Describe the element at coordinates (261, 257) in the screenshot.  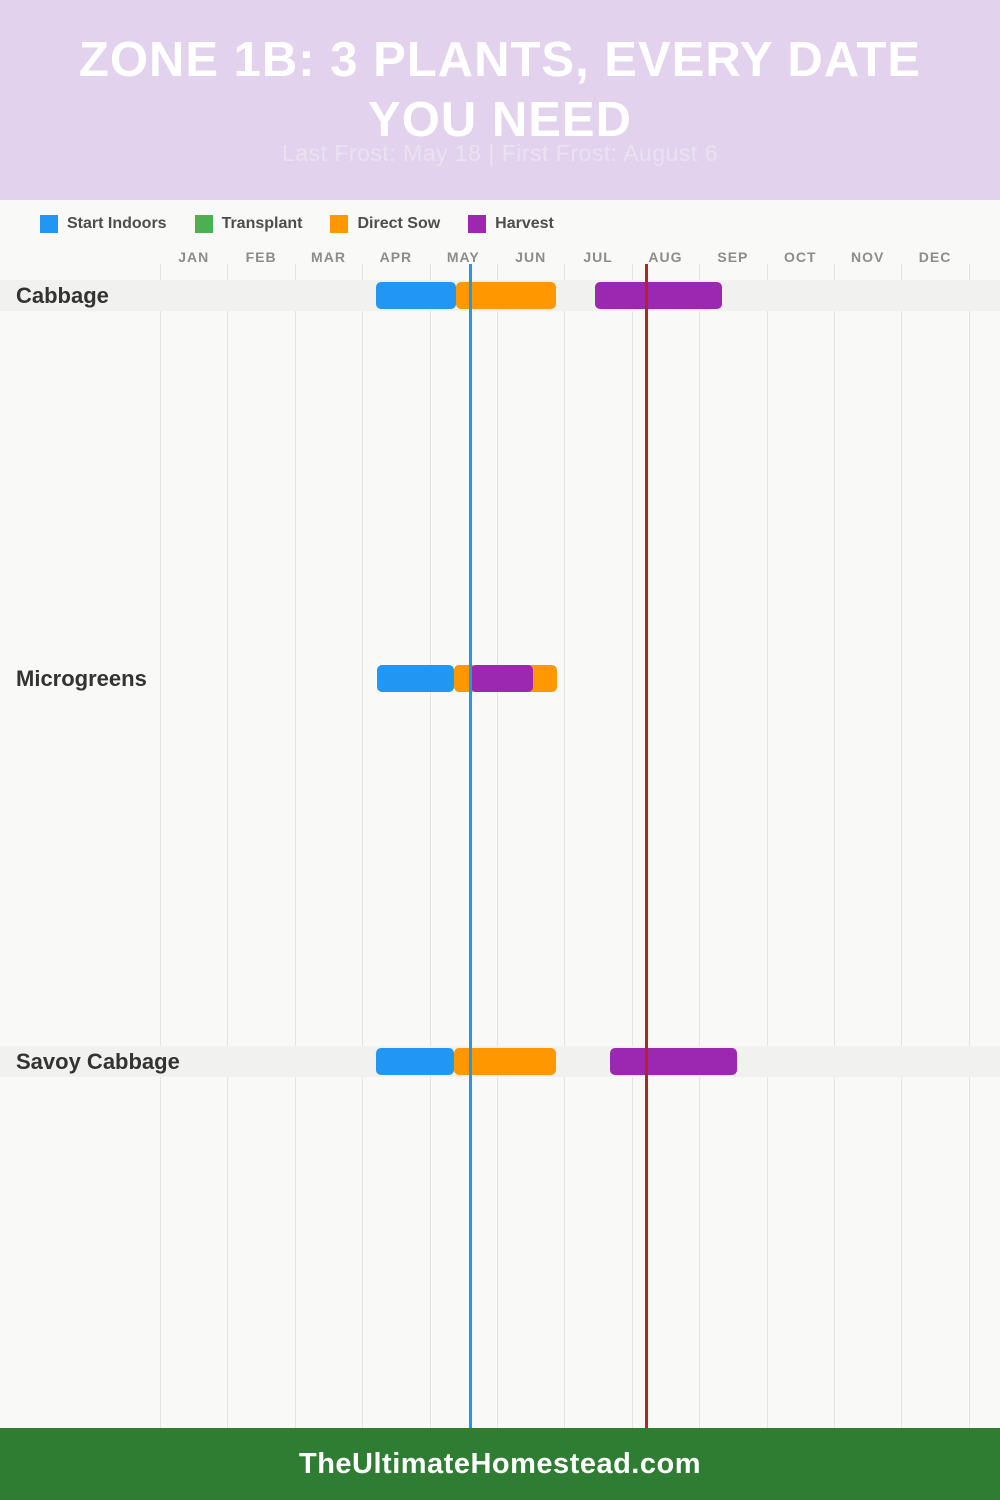
I see `month-label-feb: FEB` at that location.